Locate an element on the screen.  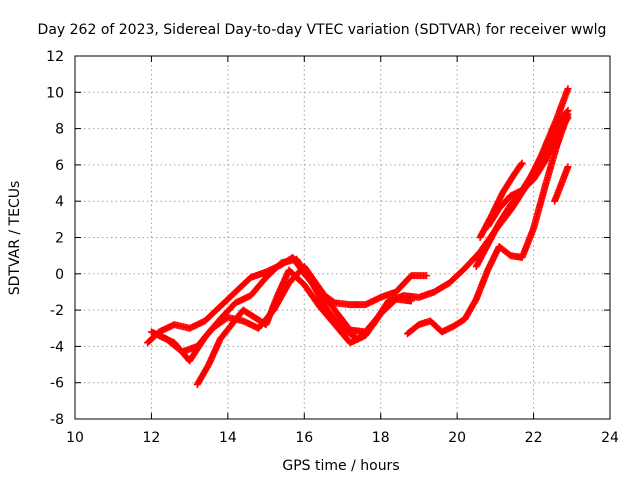
y-tick-label: -6 is located at coordinates (57, 384).